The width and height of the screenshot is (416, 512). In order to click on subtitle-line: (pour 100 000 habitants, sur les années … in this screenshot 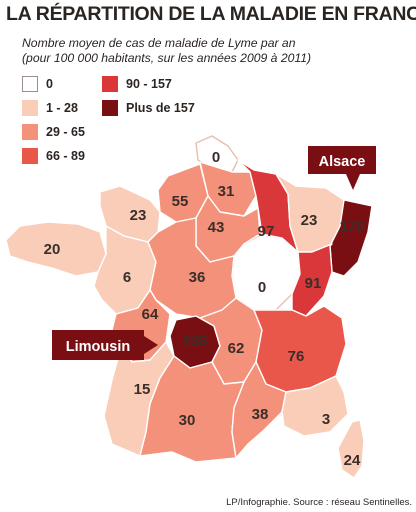, I will do `click(167, 58)`.